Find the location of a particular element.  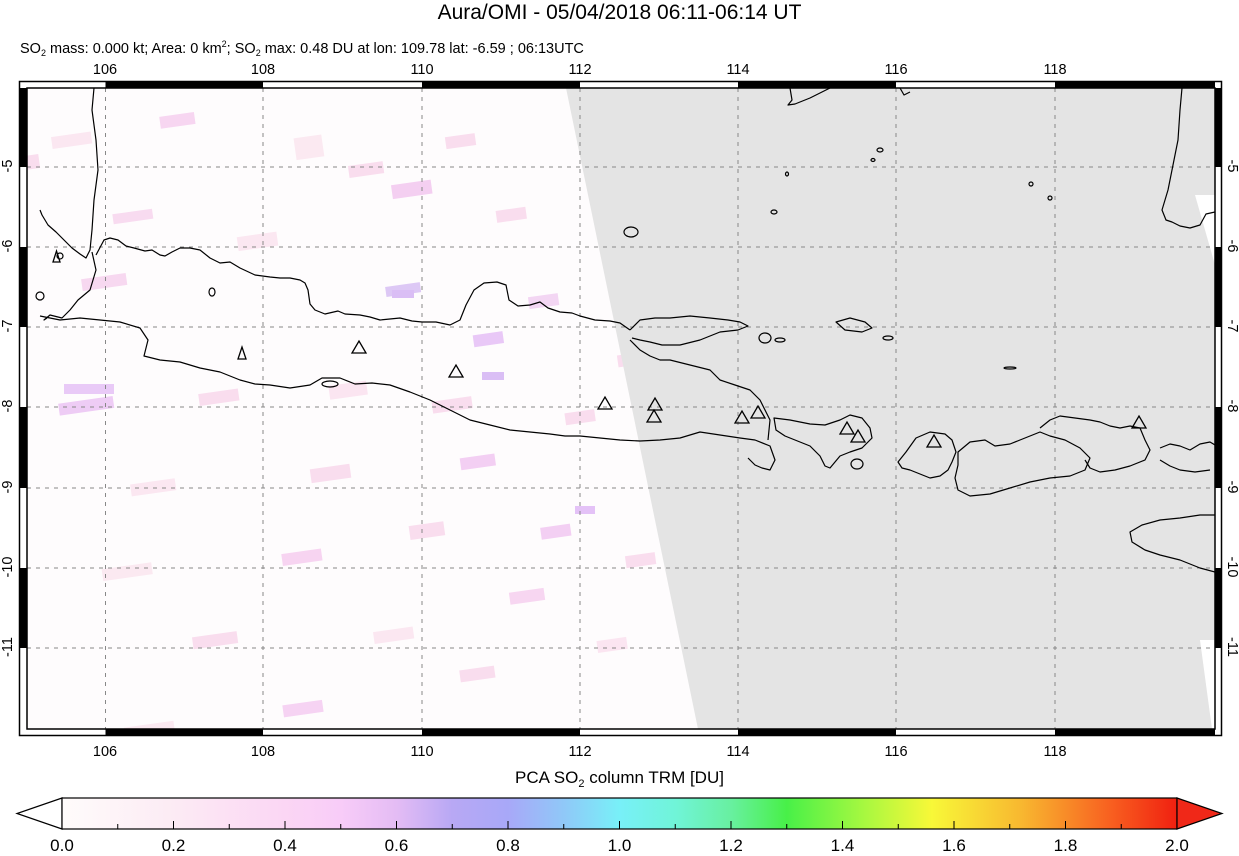

colorbar-tick-label: 0.8 is located at coordinates (508, 845).